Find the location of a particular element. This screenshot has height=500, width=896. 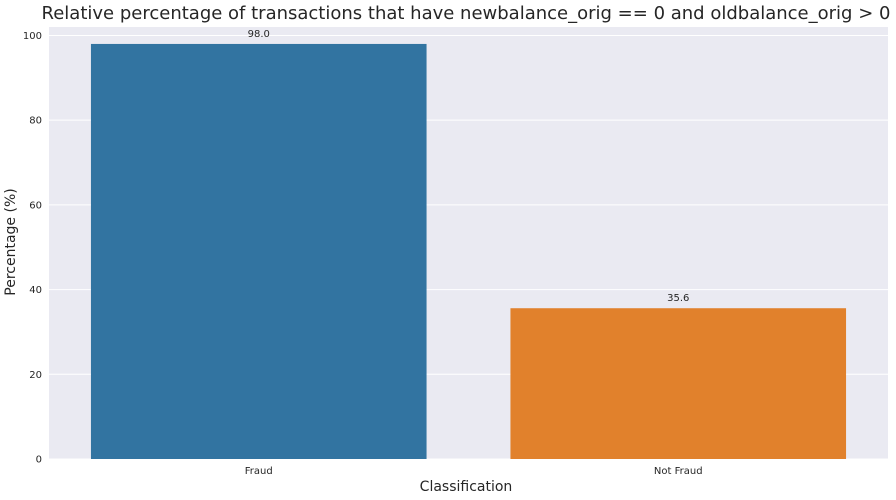

y-tick-label: 80 is located at coordinates (35, 121).